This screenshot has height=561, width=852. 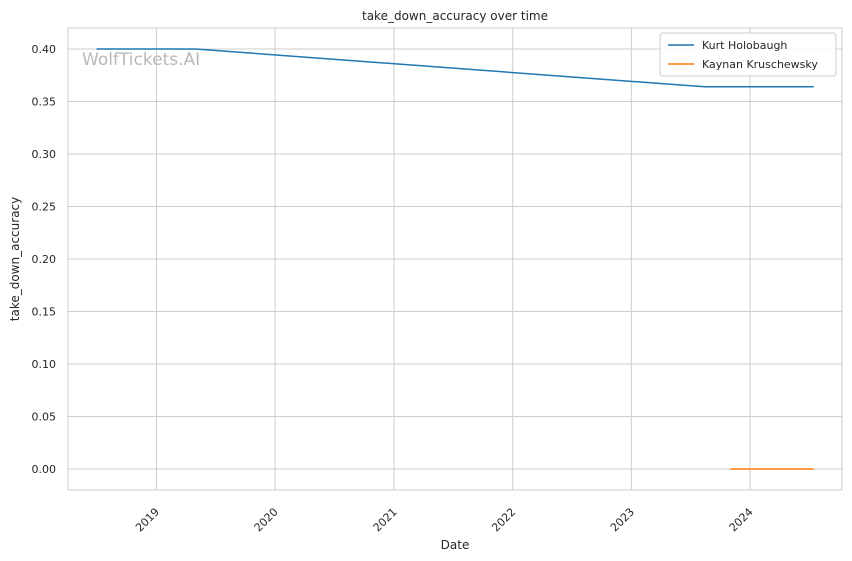 I want to click on y-tick-label: 0.25, so click(x=44, y=207).